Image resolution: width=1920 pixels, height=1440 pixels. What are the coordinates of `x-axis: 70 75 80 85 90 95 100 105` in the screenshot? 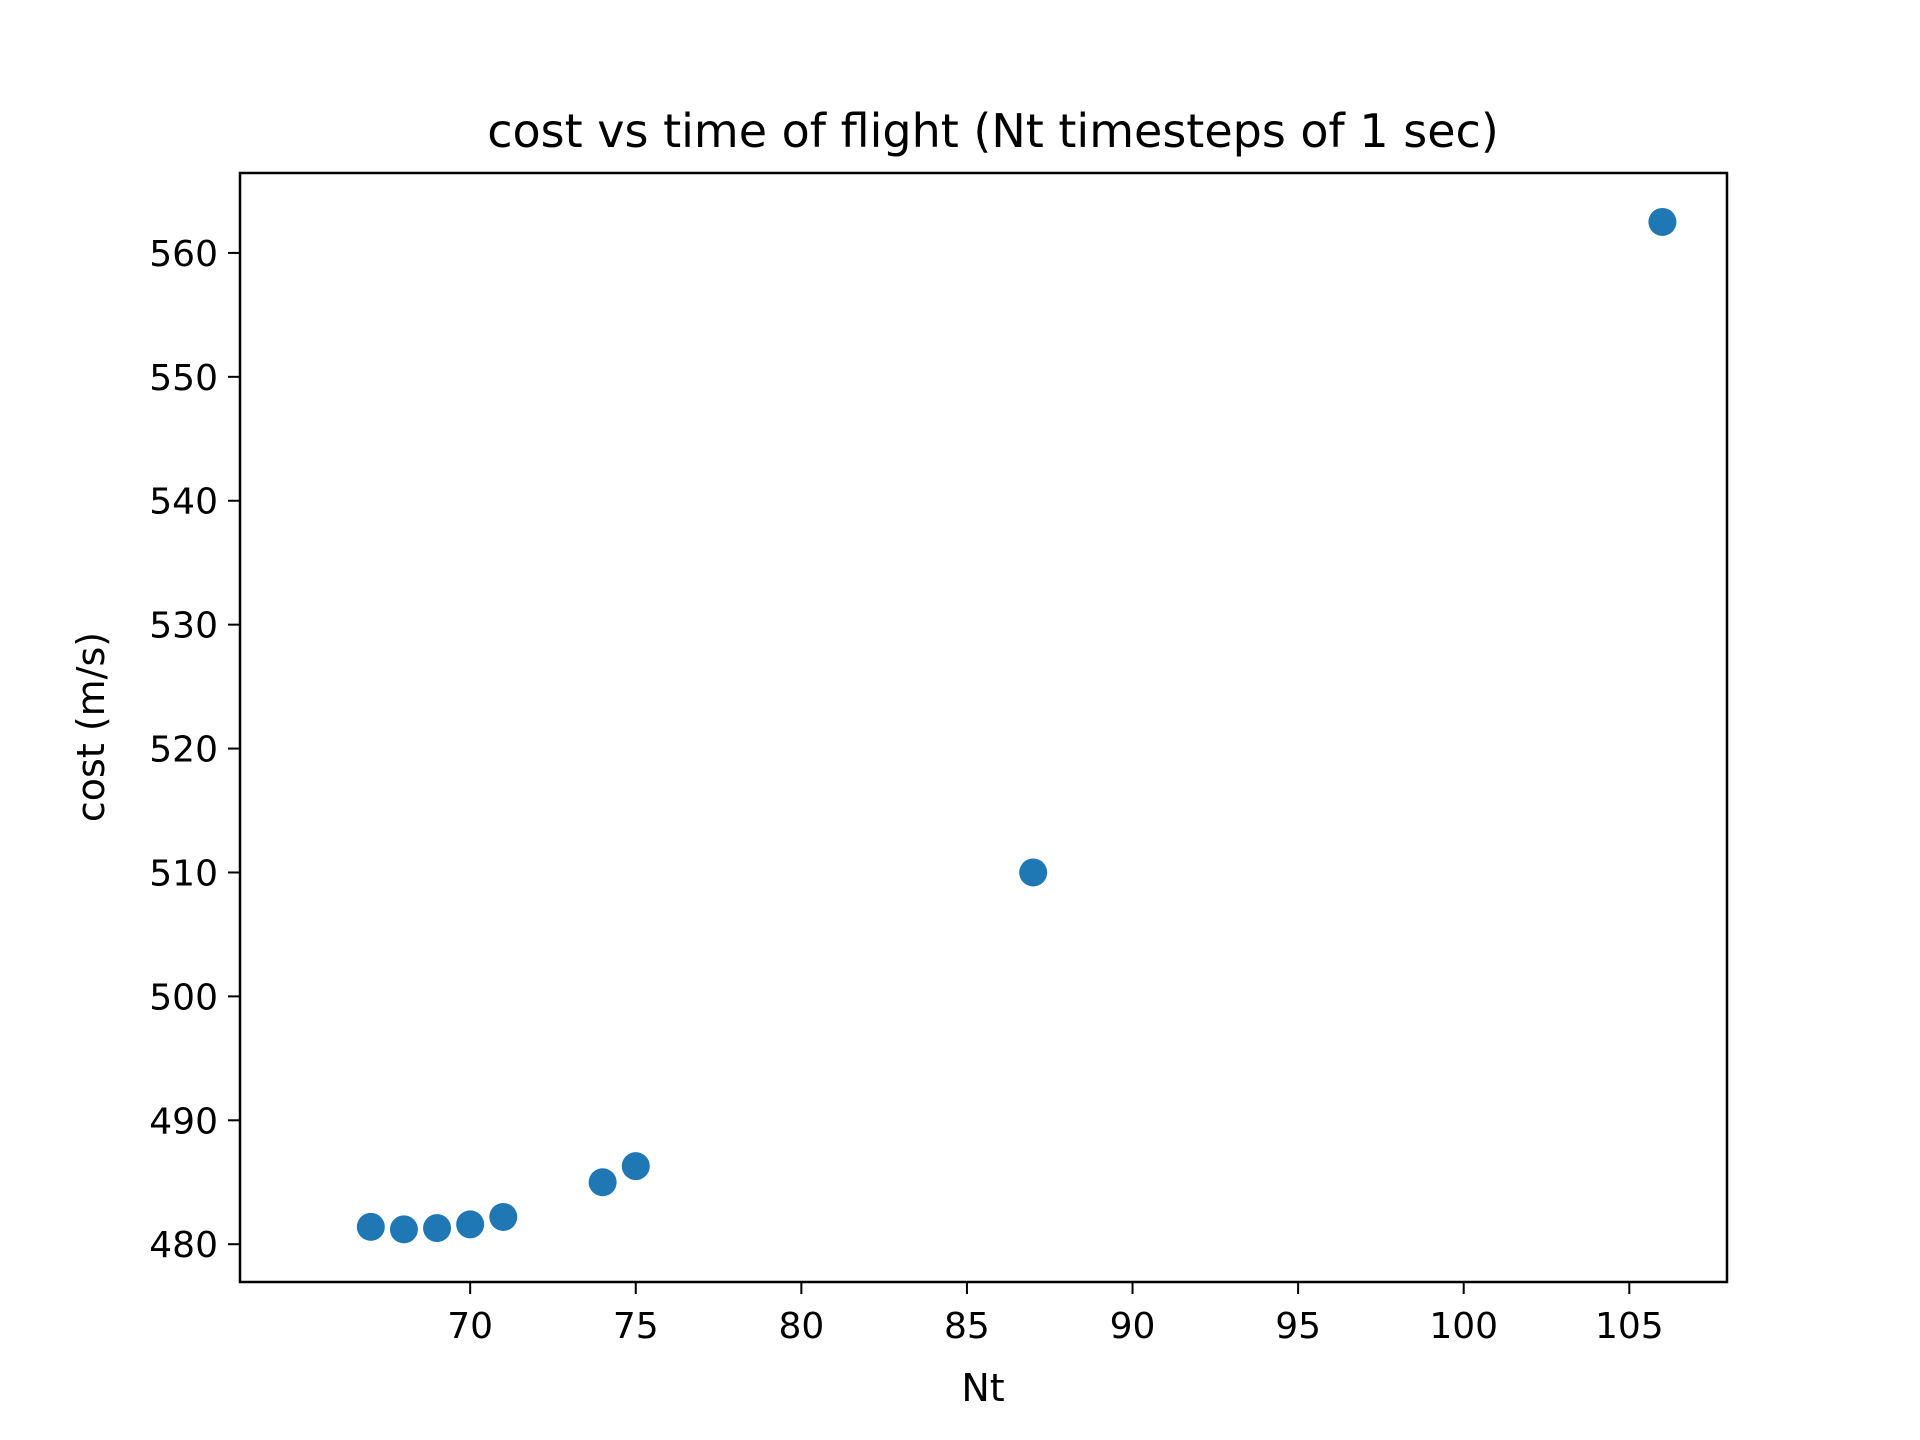 It's located at (1055, 1314).